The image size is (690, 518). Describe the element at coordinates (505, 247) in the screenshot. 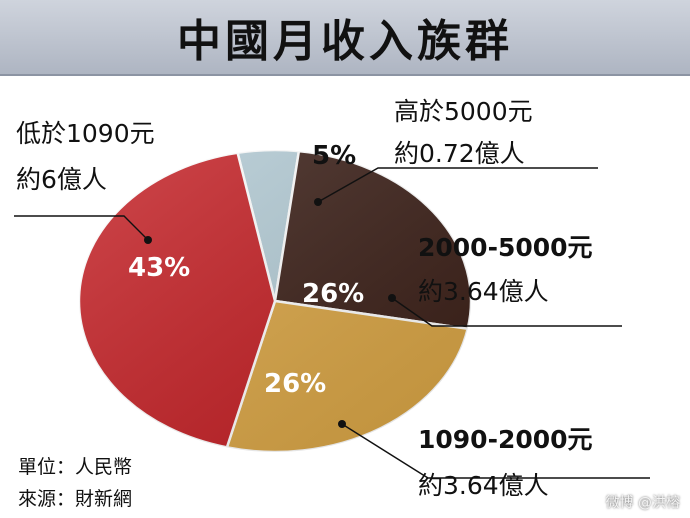

I see `label-2000-5000: 2000-5000元` at that location.